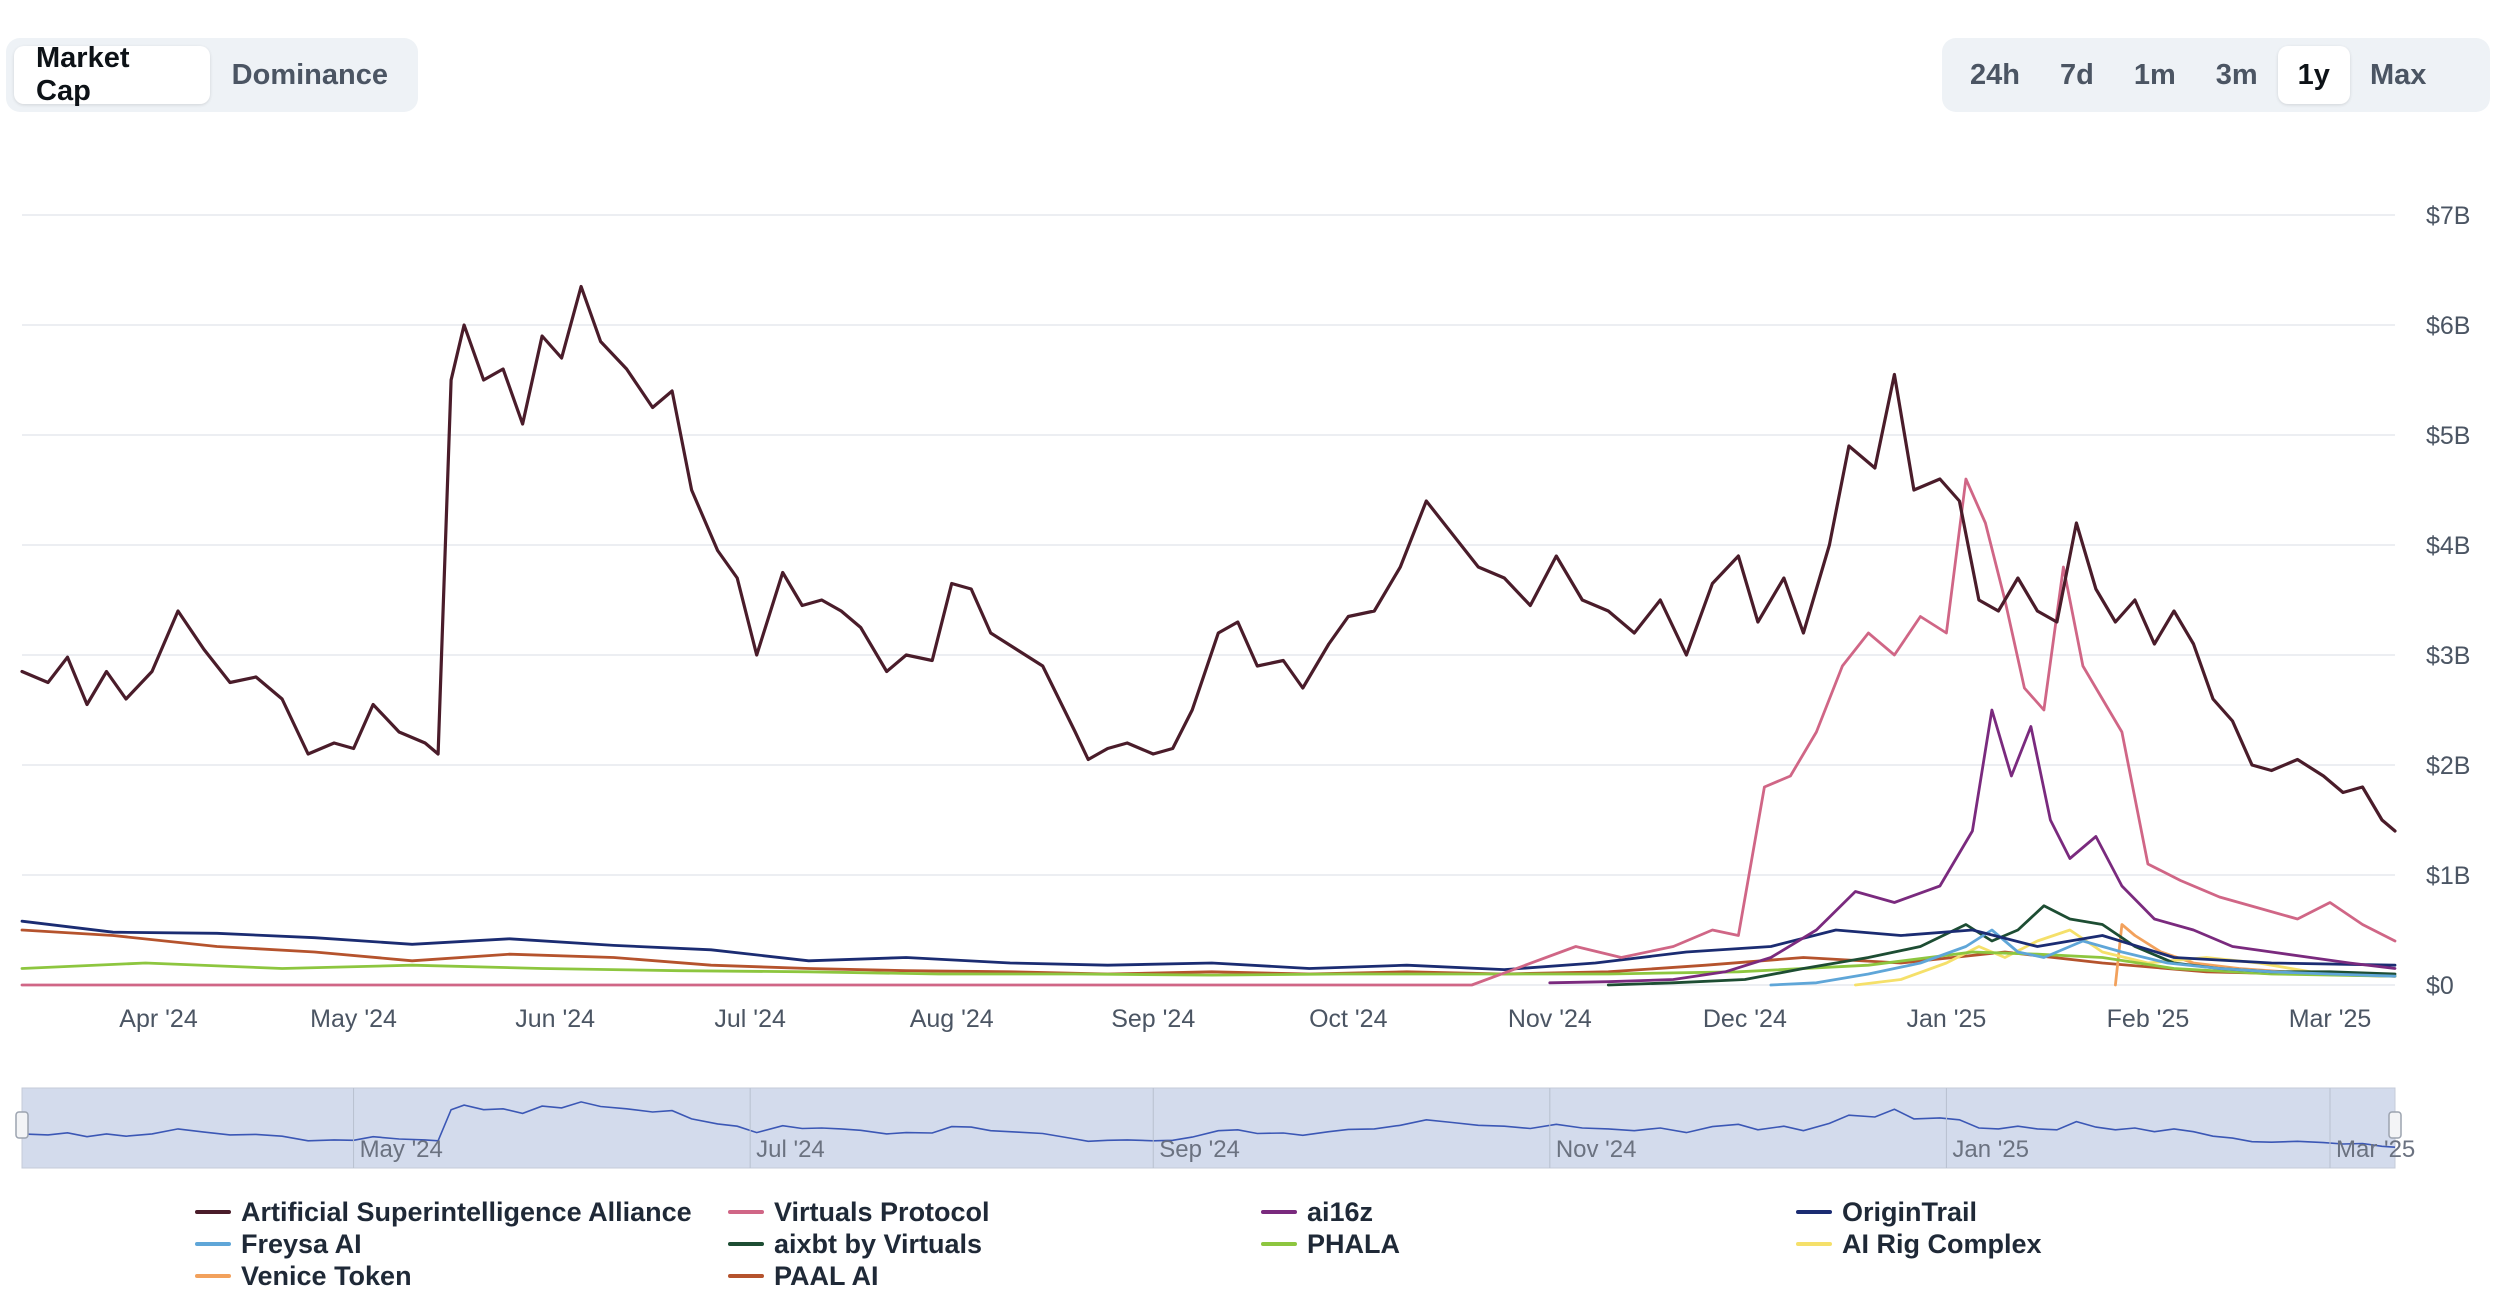 The image size is (2493, 1292). Describe the element at coordinates (1942, 1243) in the screenshot. I see `legend-label: AI Rig Complex` at that location.